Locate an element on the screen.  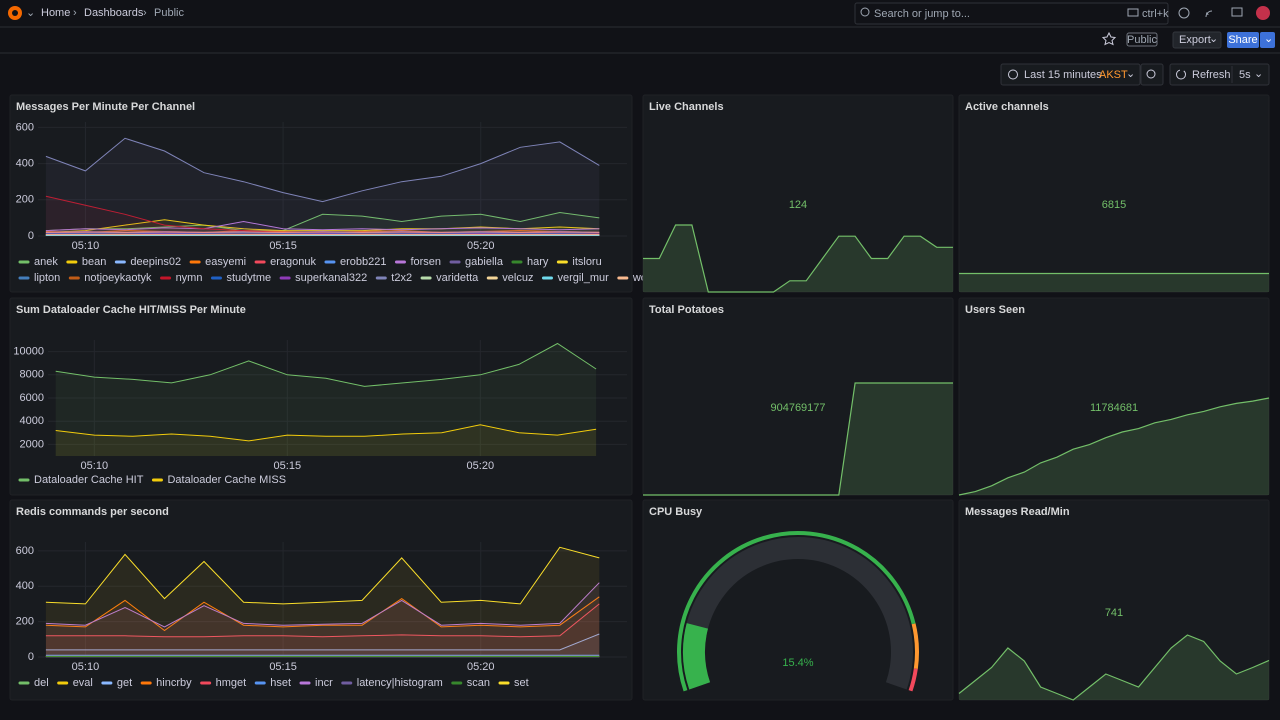
gauge-value is located at coordinates (697, 656).